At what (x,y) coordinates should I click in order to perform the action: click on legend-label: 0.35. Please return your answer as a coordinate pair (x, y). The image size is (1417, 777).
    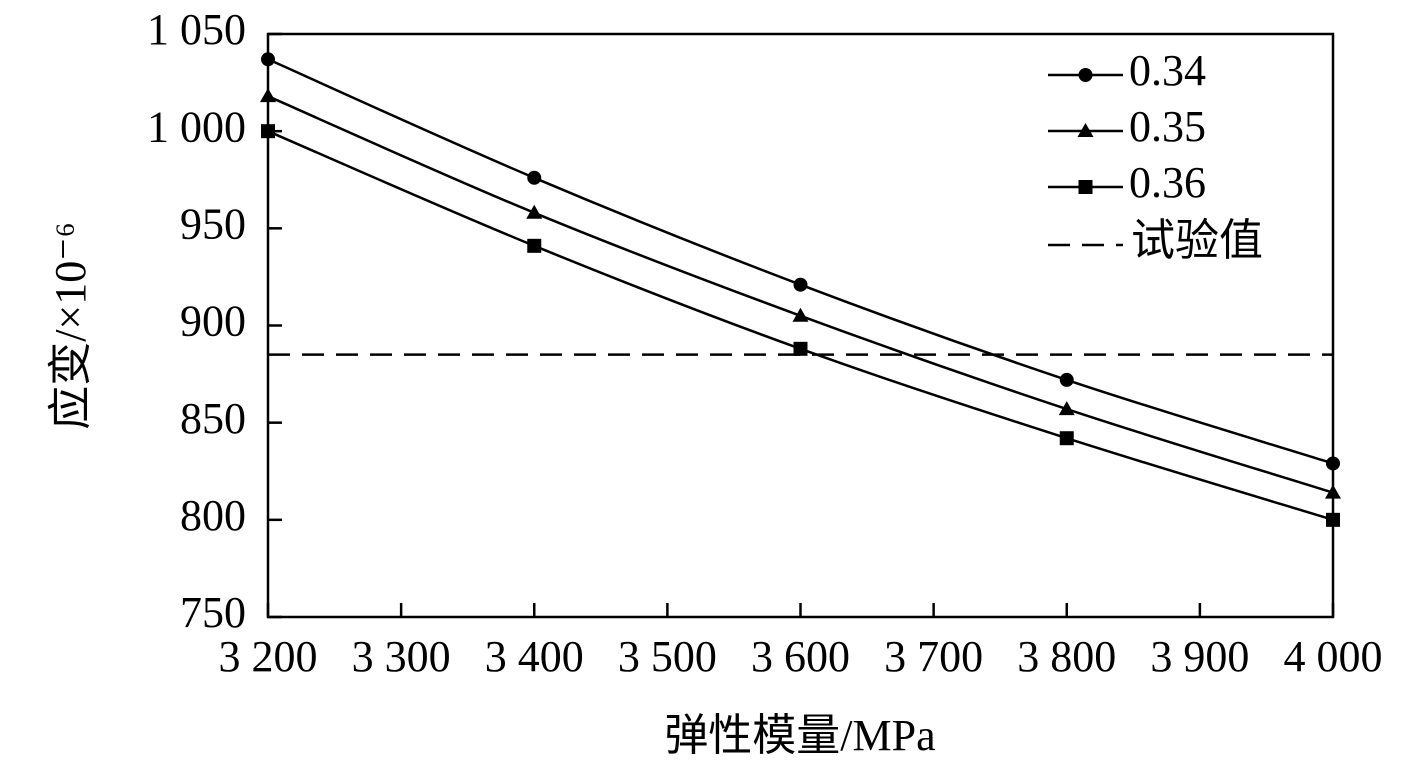
    Looking at the image, I should click on (1167, 126).